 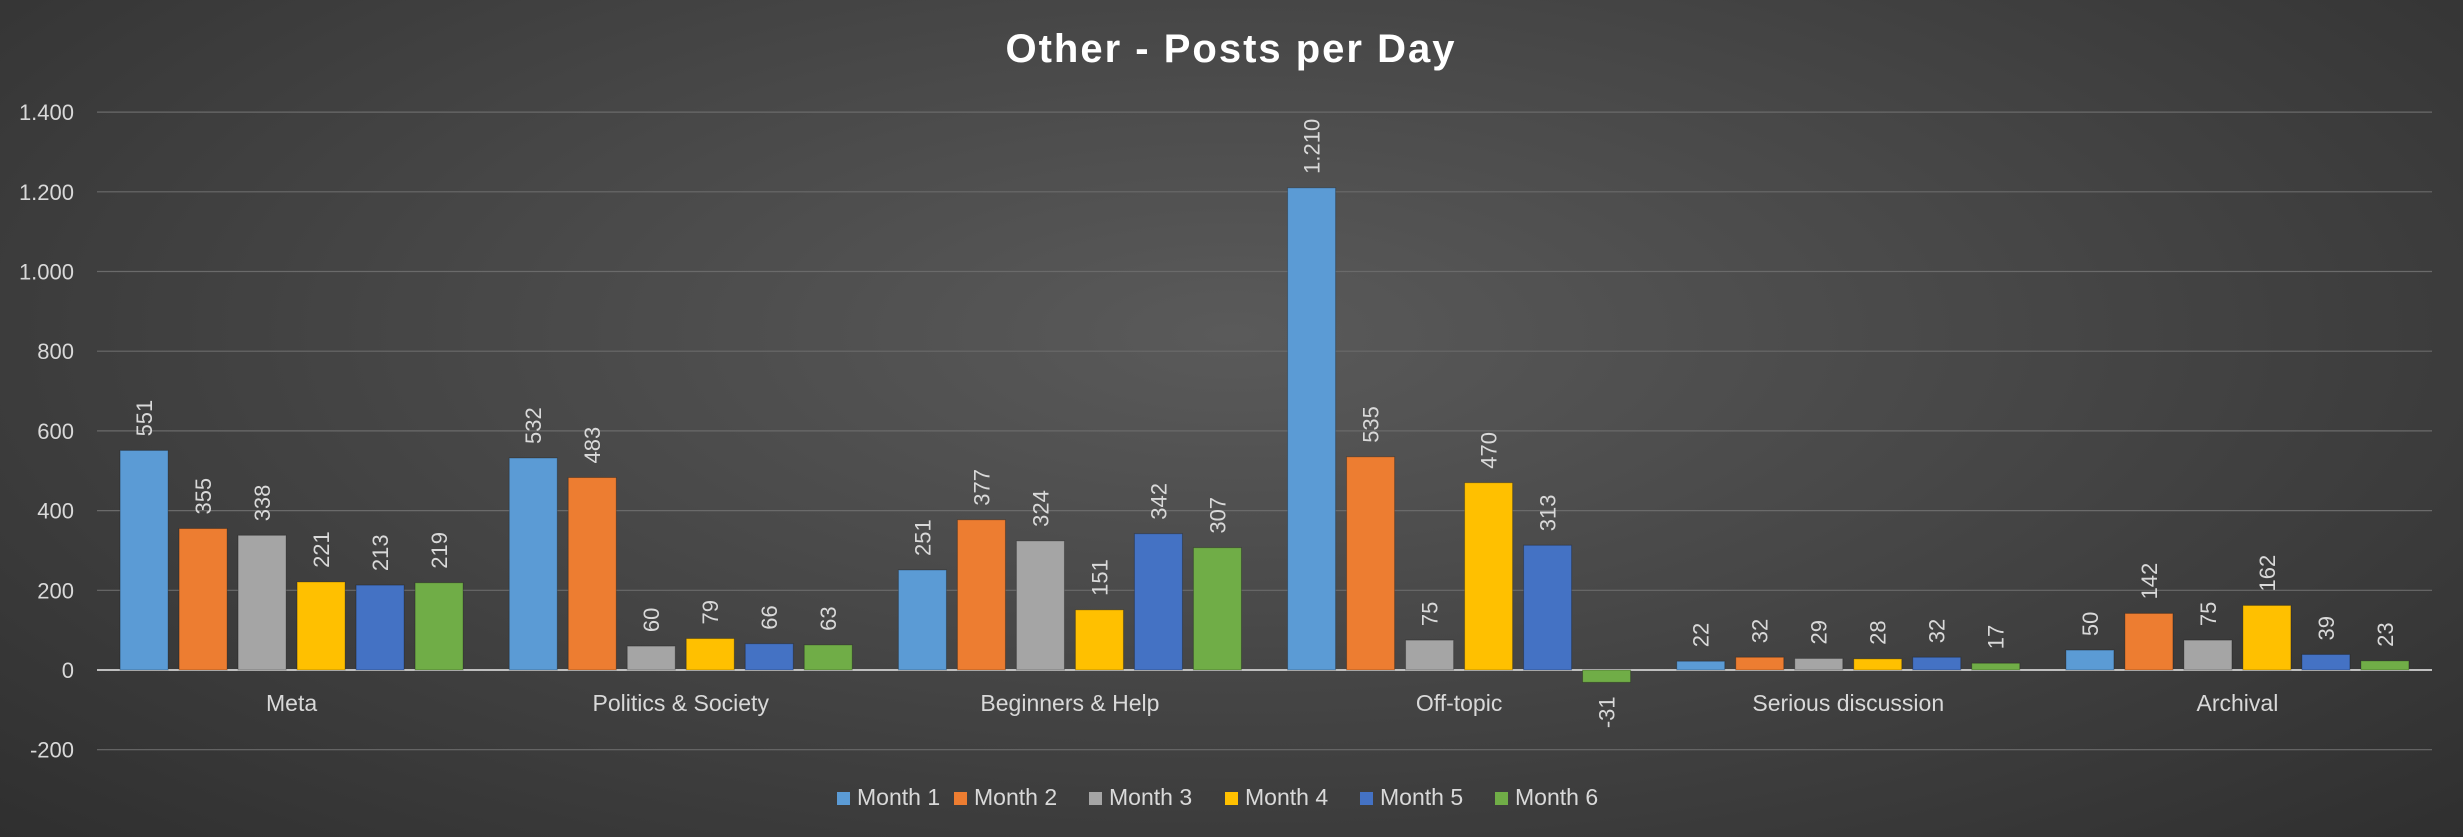 I want to click on data-label: 60, so click(x=651, y=620).